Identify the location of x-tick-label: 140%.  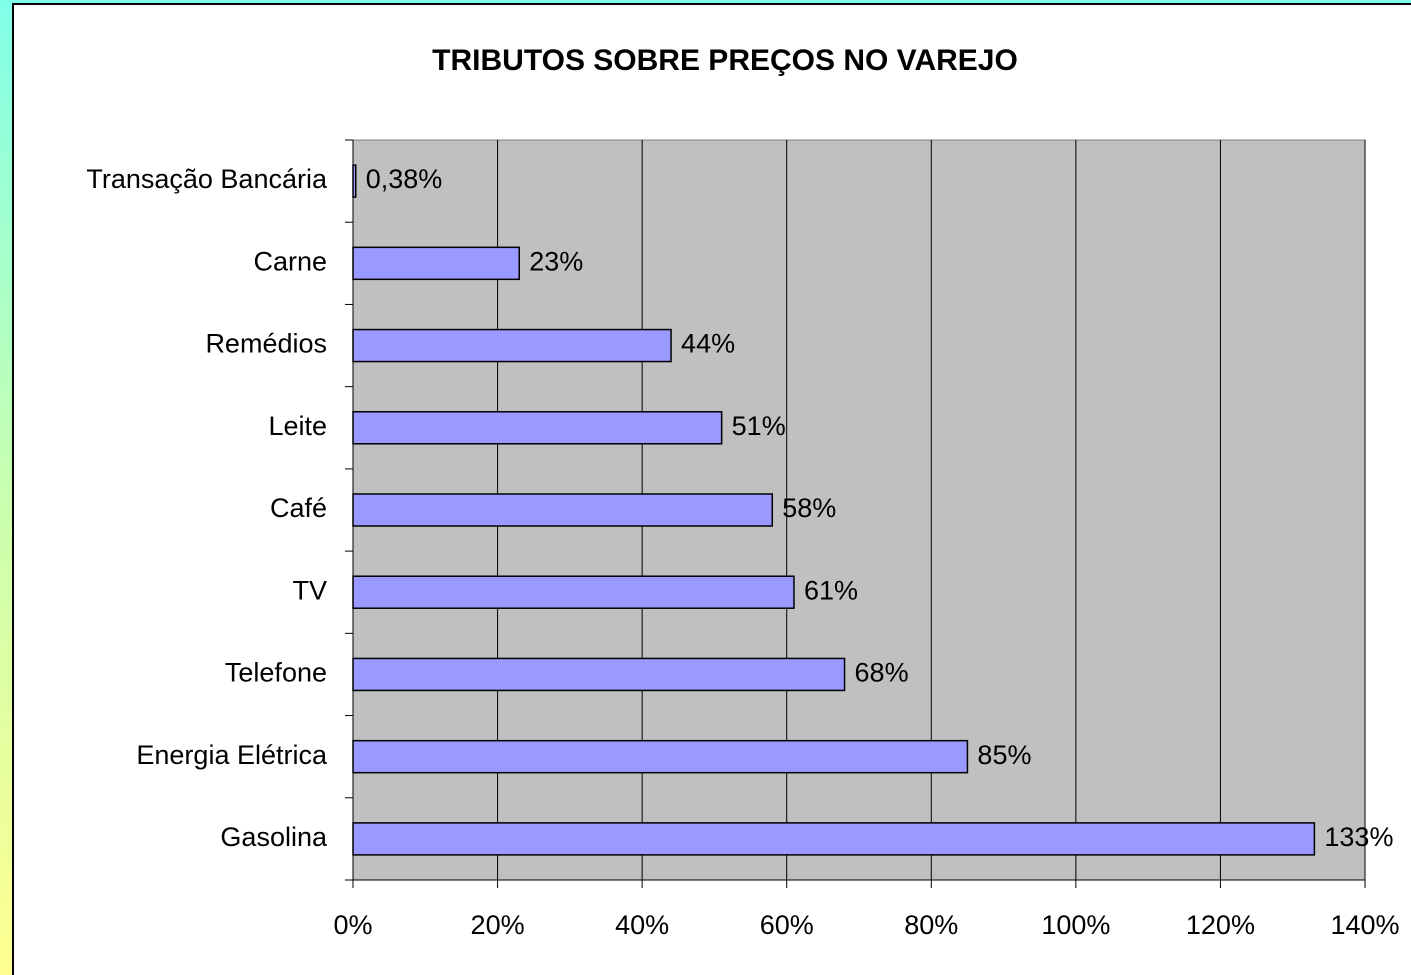
(1364, 925).